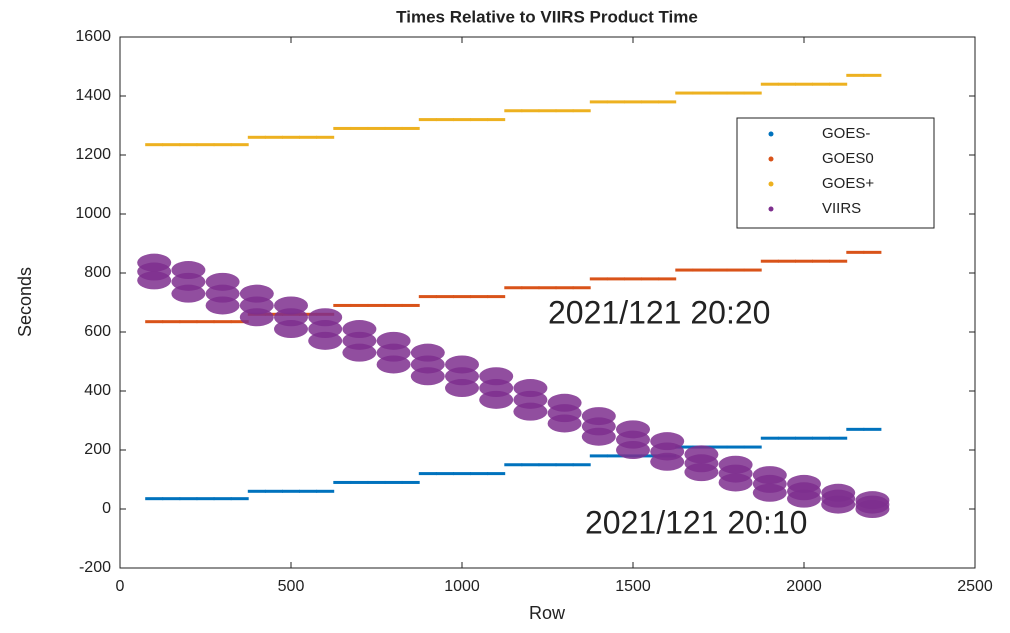 Image resolution: width=1010 pixels, height=633 pixels. Describe the element at coordinates (97, 390) in the screenshot. I see `y-tick-label: 400` at that location.